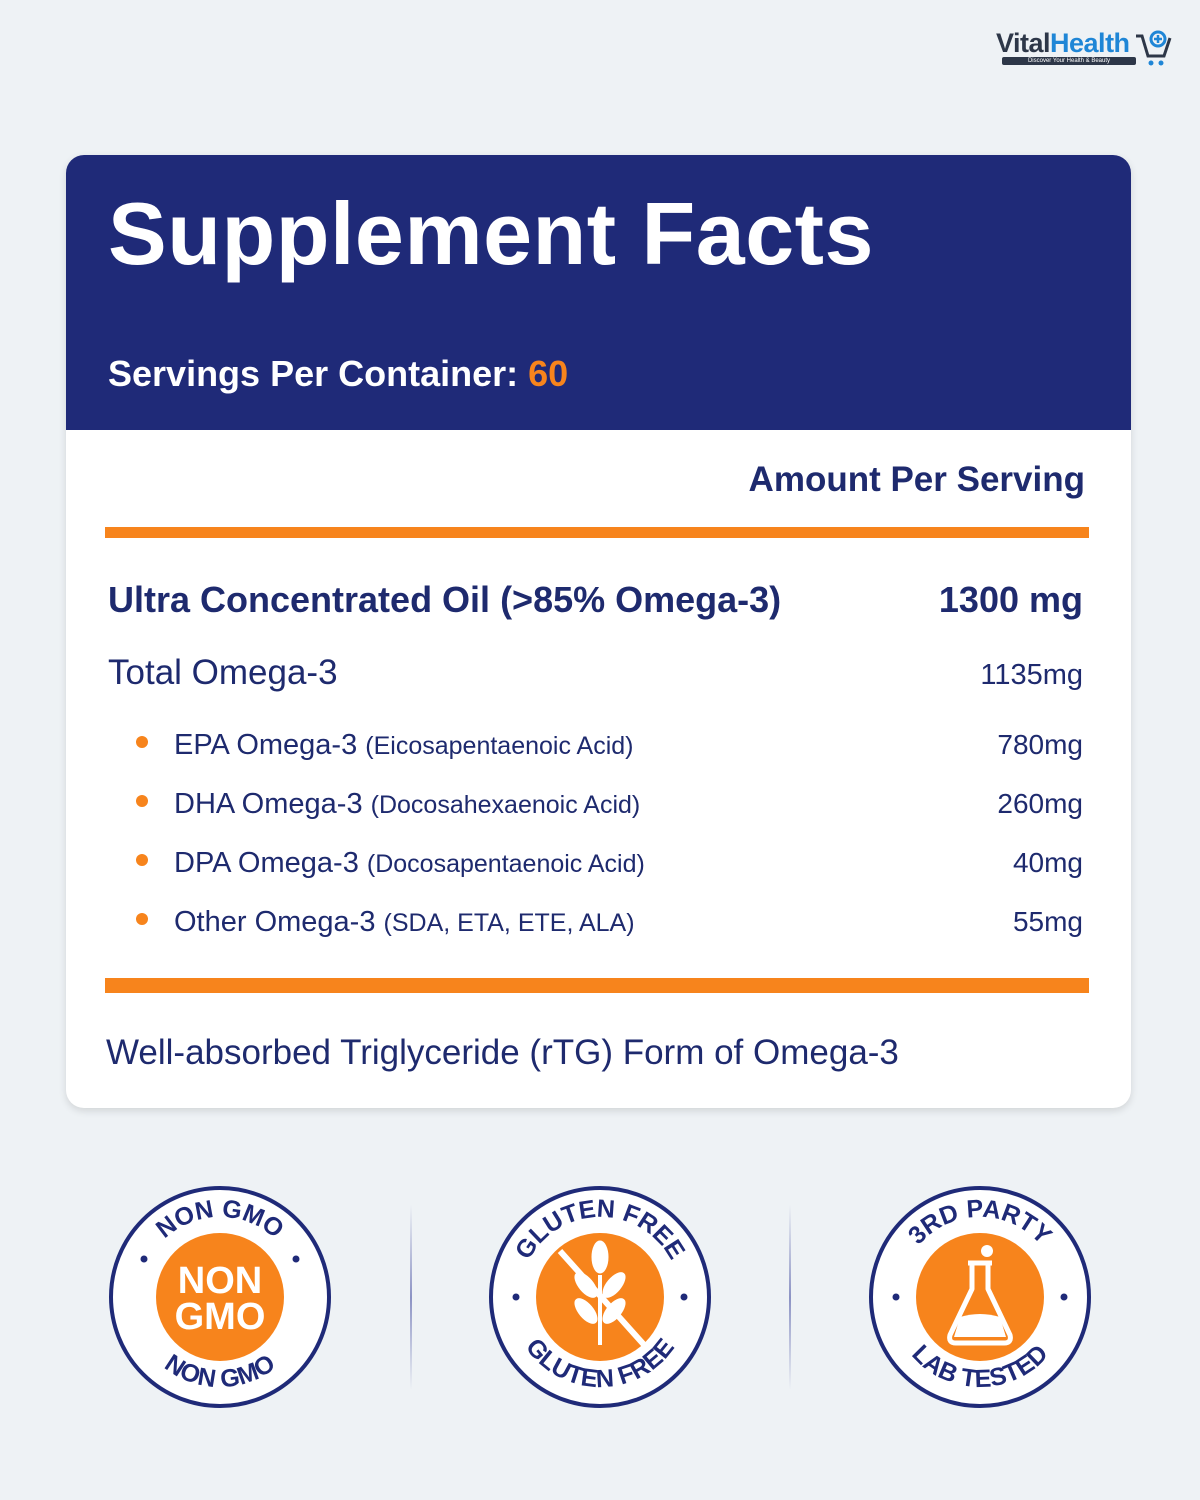 This screenshot has height=1500, width=1200. I want to click on ingredient-amount: 1300 mg, so click(1010, 599).